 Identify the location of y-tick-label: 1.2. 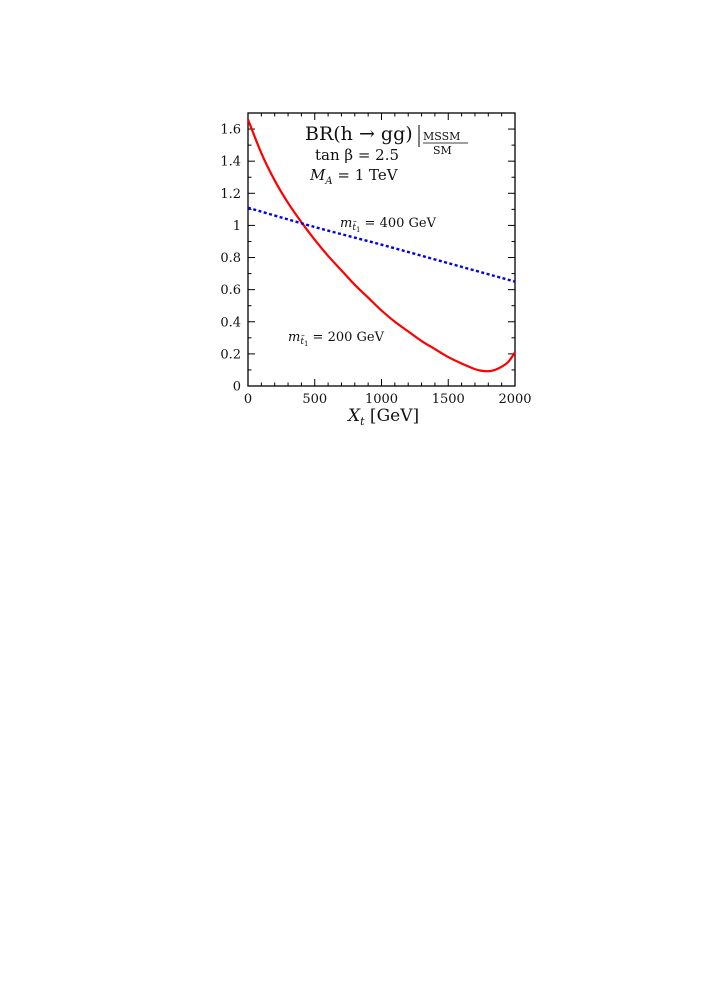
(230, 194).